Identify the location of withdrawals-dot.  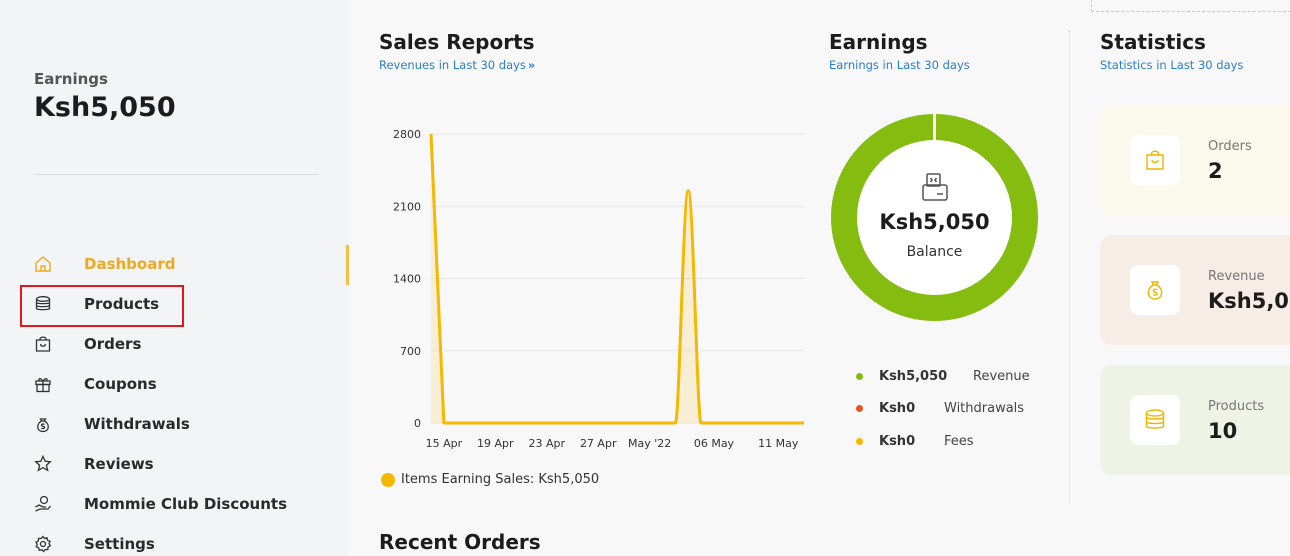
(859, 408).